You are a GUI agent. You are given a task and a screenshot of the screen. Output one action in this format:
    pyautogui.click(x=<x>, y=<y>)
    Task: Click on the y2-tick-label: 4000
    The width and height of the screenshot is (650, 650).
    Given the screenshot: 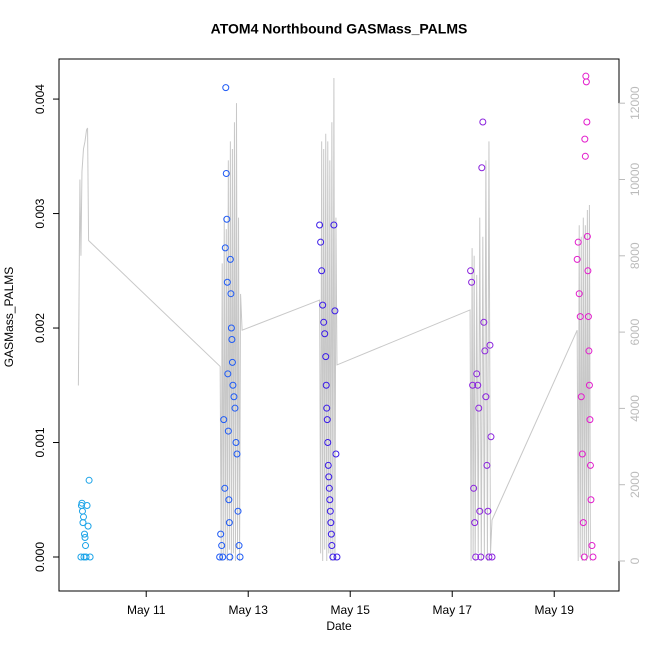 What is the action you would take?
    pyautogui.click(x=635, y=408)
    